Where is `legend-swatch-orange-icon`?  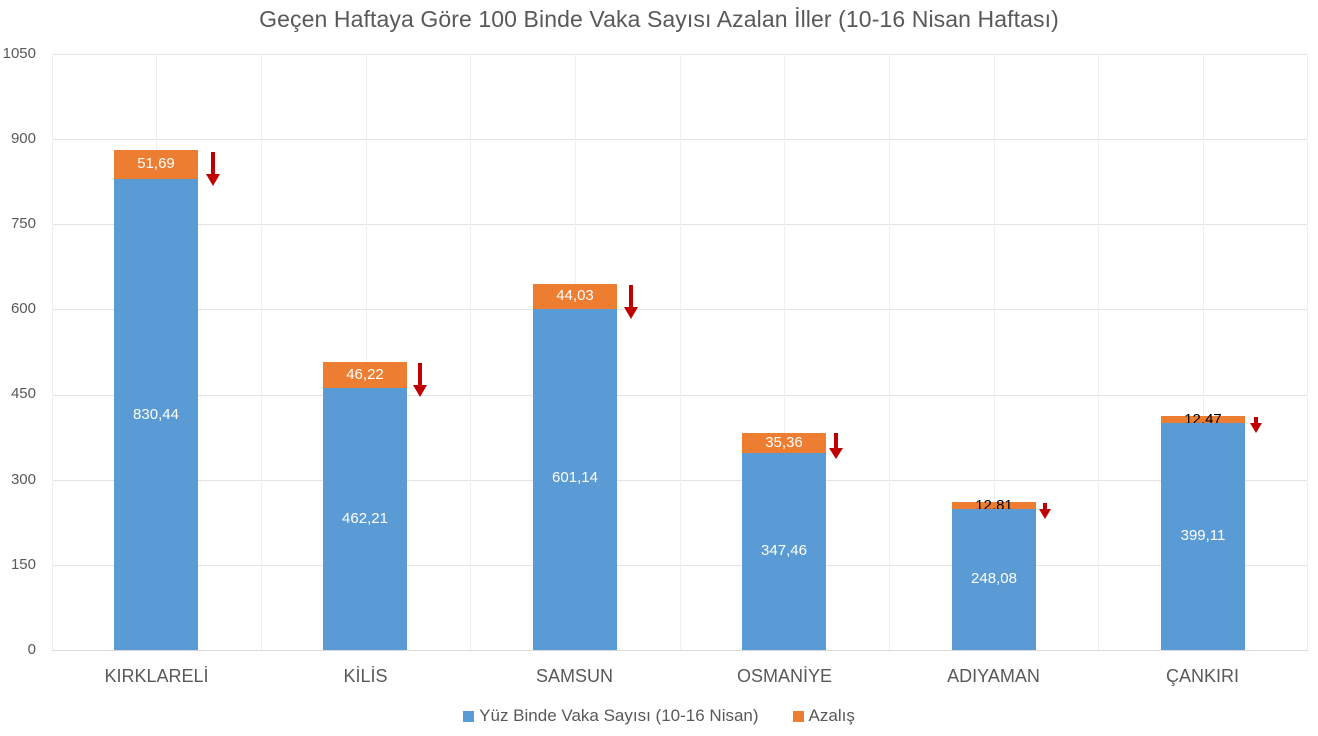
legend-swatch-orange-icon is located at coordinates (798, 716).